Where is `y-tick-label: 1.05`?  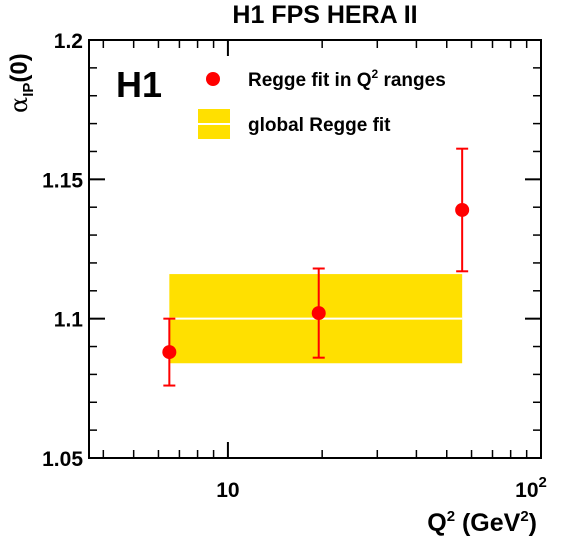 y-tick-label: 1.05 is located at coordinates (62, 459).